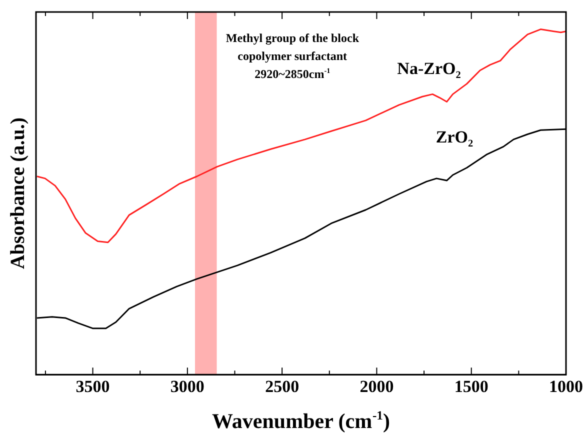  Describe the element at coordinates (566, 386) in the screenshot. I see `x-tick-label: 1000` at that location.